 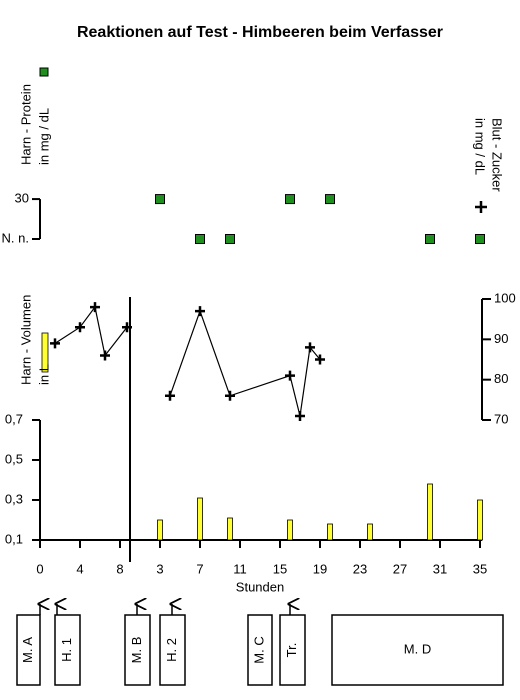 I want to click on event-label: M. D, so click(x=417, y=648).